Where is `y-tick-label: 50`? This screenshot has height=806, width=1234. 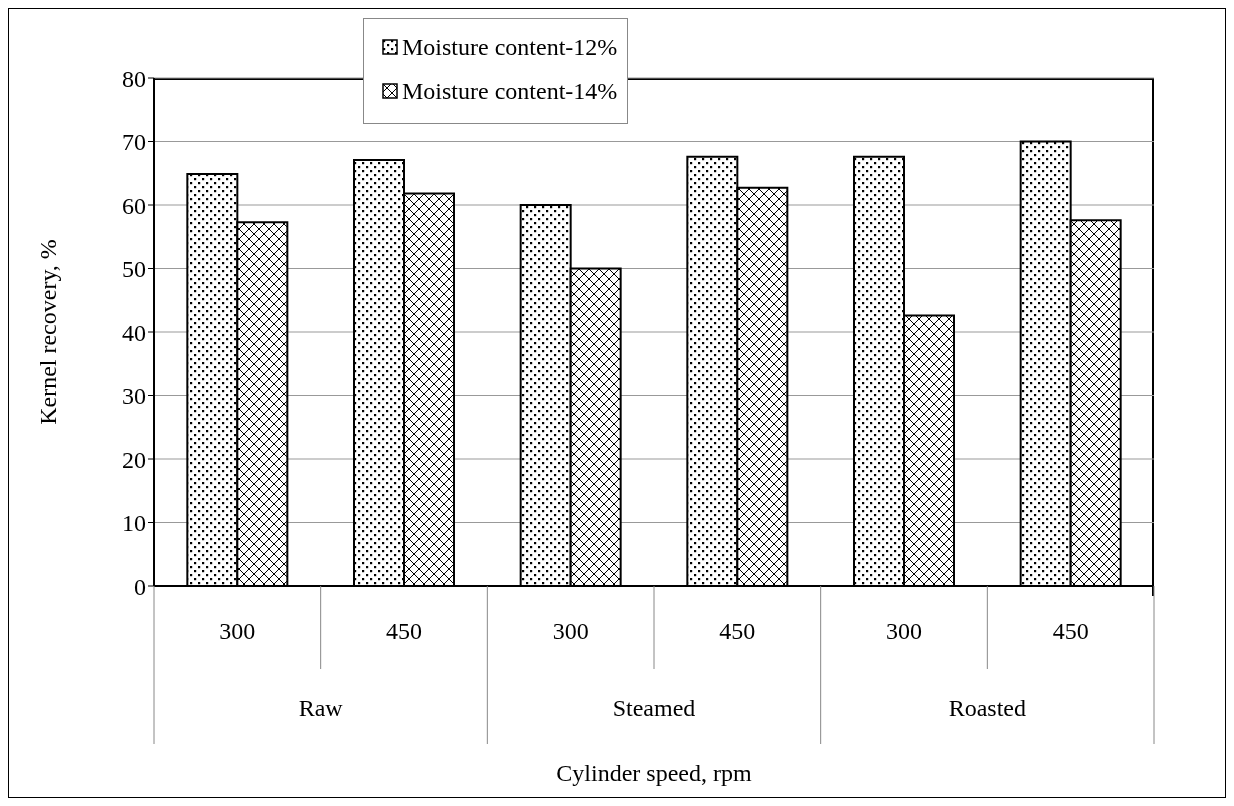
y-tick-label: 50 is located at coordinates (134, 269).